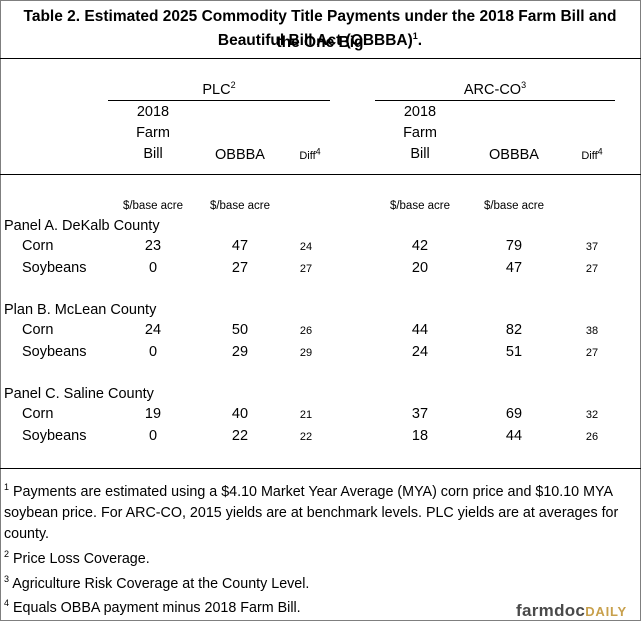 The width and height of the screenshot is (641, 621). I want to click on table-cell: 21, so click(306, 415).